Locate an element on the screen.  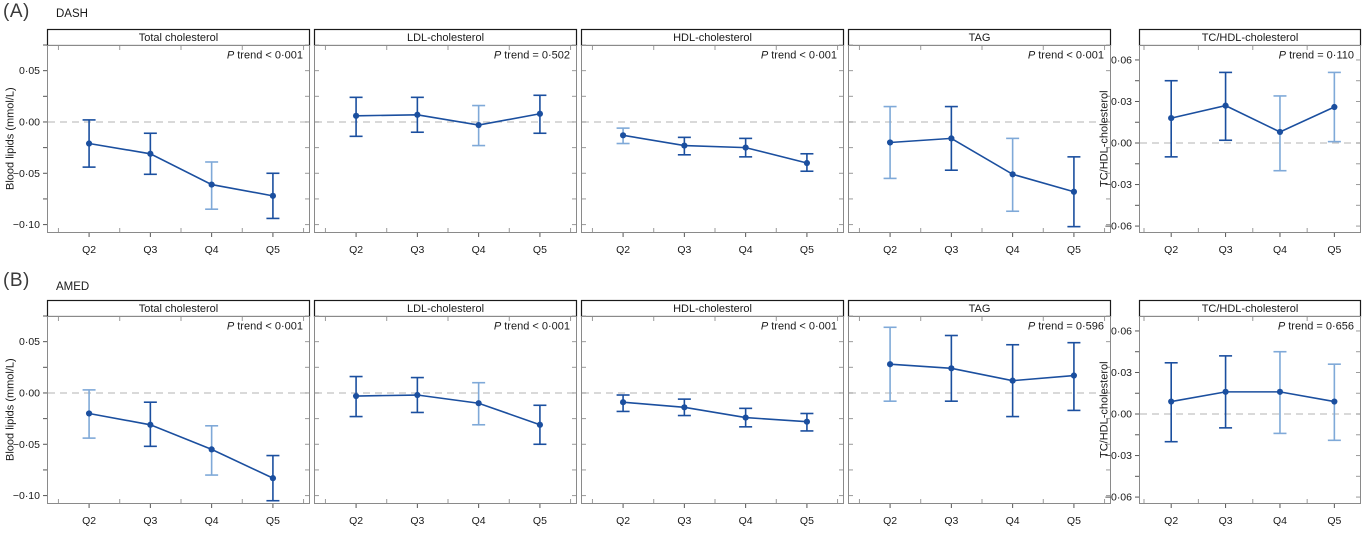
row-b-diet-label: AMED is located at coordinates (73, 287).